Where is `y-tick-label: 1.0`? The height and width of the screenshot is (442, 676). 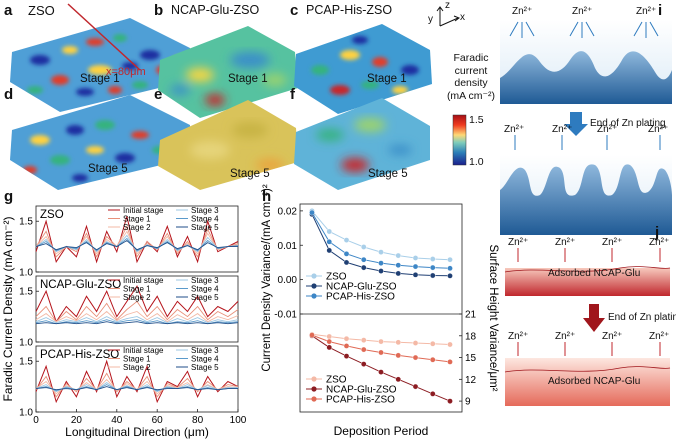 y-tick-label: 1.0 is located at coordinates (26, 273).